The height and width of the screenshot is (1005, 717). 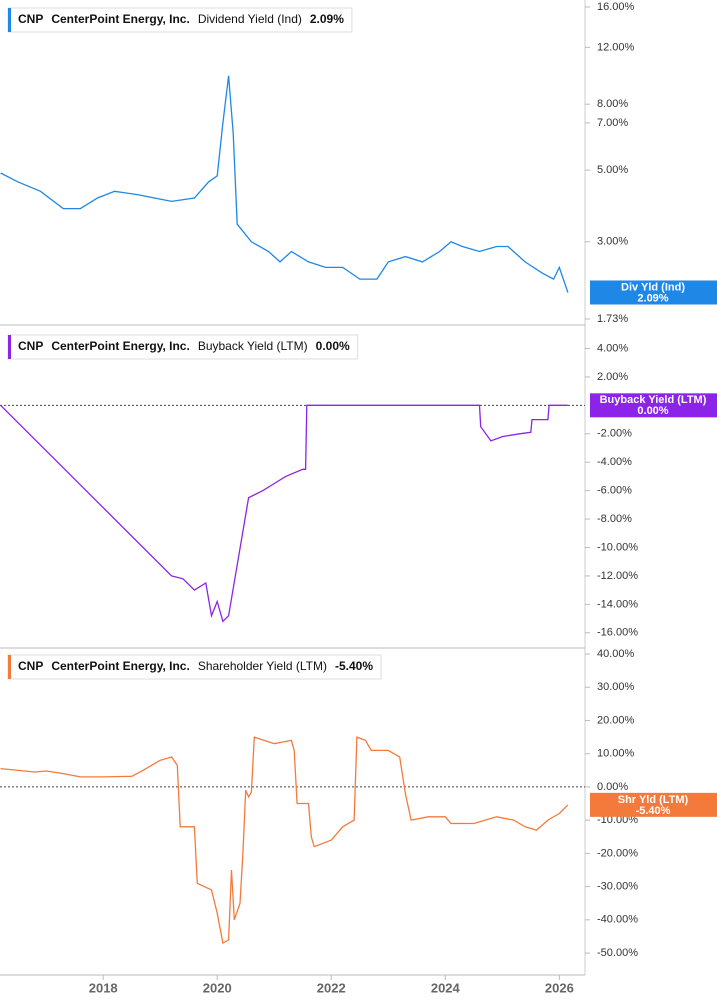 I want to click on badge-name: Div Yld (Ind), so click(x=653, y=287).